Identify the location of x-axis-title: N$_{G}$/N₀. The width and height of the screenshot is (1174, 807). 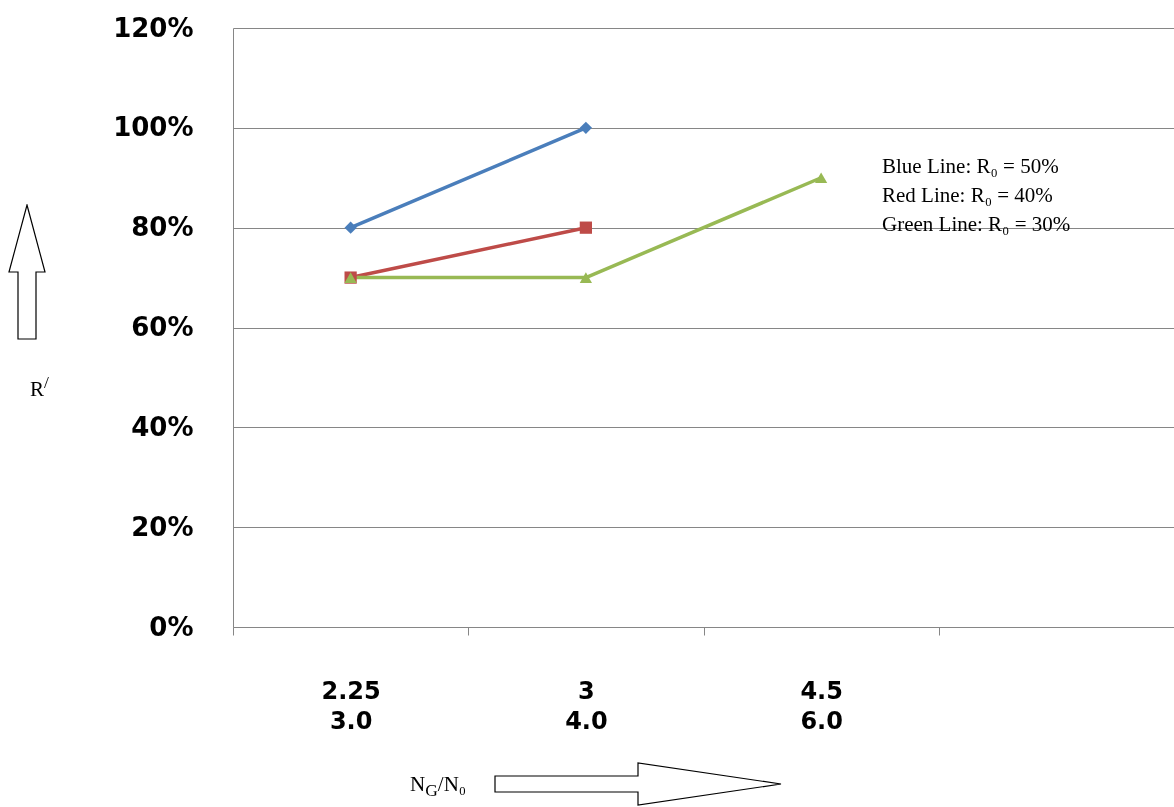
(438, 787).